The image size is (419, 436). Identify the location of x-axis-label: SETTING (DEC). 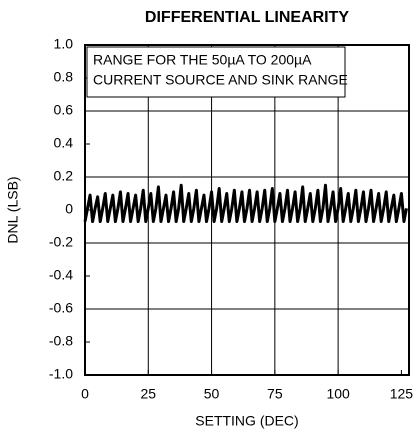
(246, 421).